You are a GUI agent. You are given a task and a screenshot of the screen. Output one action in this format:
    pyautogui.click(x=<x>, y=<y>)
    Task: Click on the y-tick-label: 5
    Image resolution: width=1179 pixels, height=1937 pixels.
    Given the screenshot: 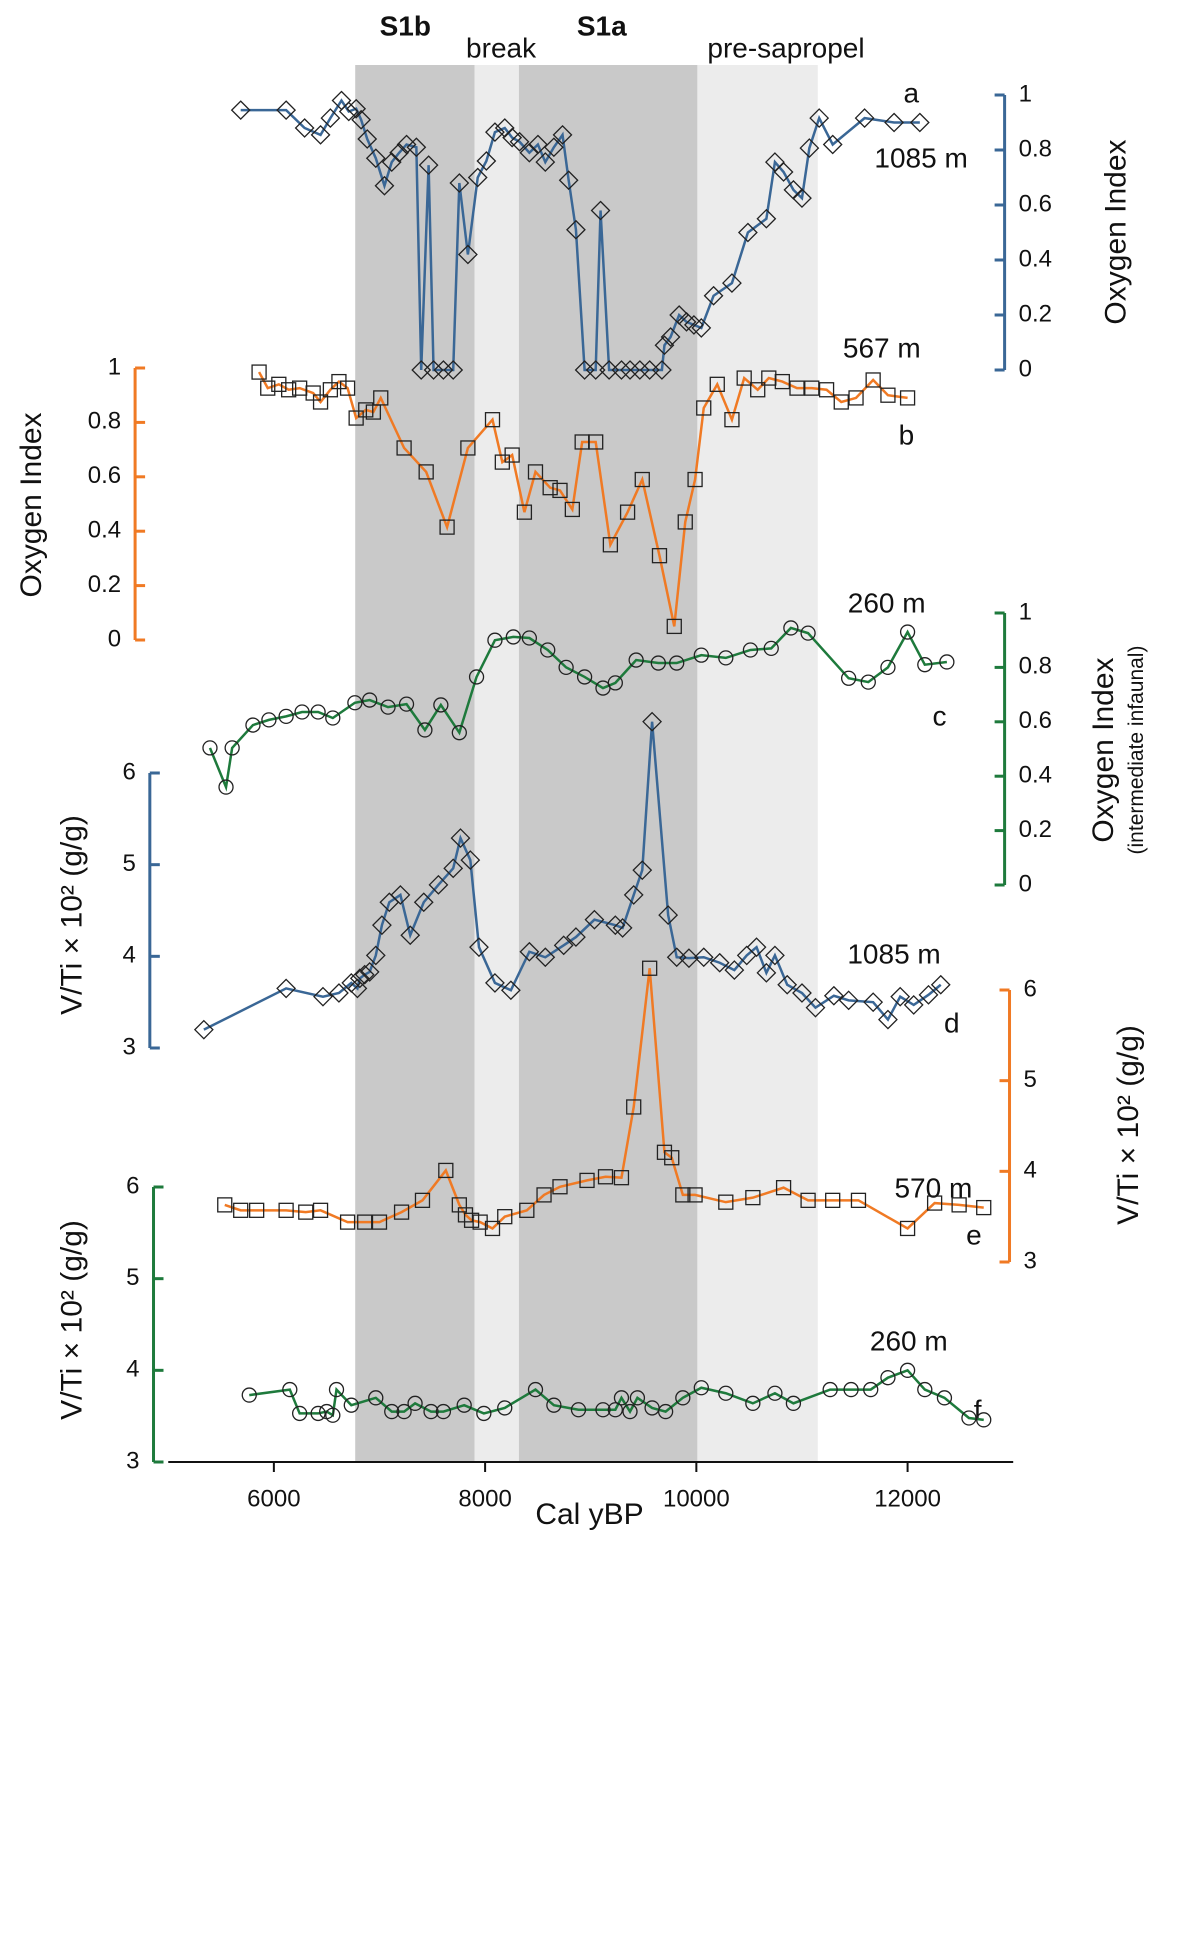 What is the action you would take?
    pyautogui.click(x=128, y=863)
    